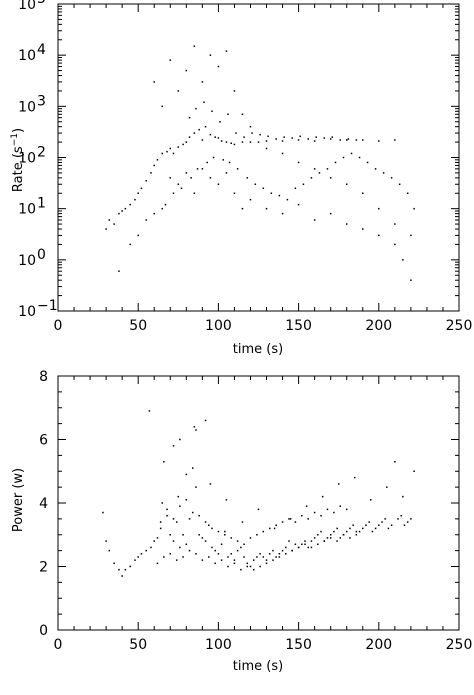 The height and width of the screenshot is (695, 474). What do you see at coordinates (43, 377) in the screenshot?
I see `power-y-tick-label: 8` at bounding box center [43, 377].